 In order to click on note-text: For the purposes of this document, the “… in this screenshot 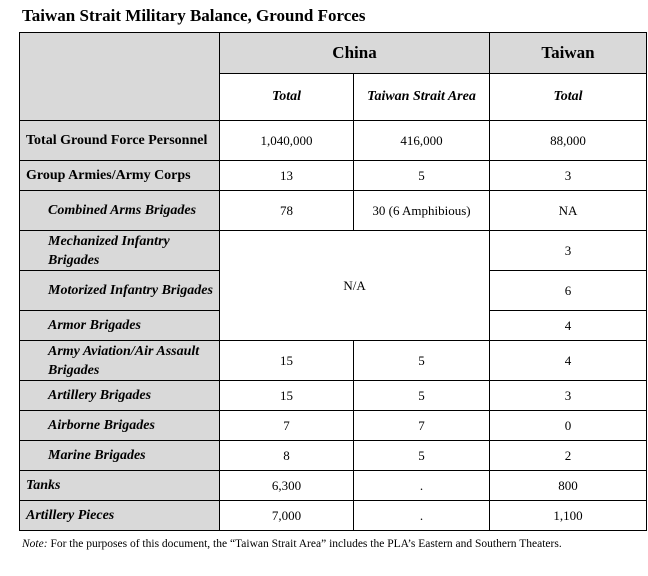, I will do `click(304, 544)`.